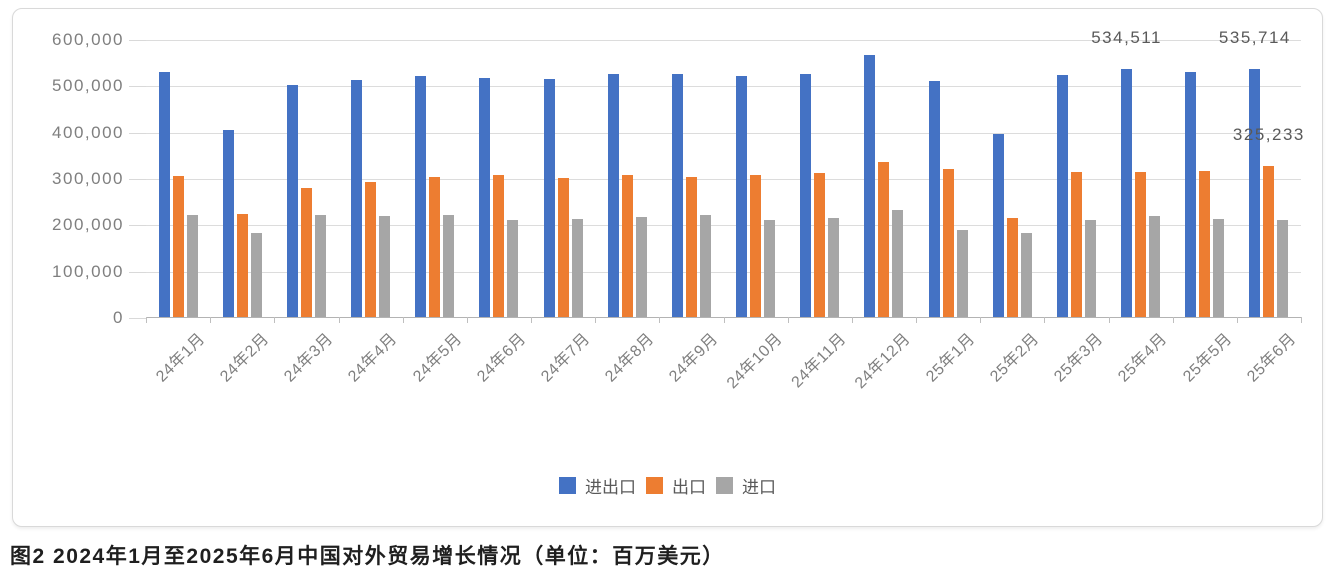 This screenshot has height=587, width=1339. I want to click on legend: 进出口 出口 进口, so click(667, 485).